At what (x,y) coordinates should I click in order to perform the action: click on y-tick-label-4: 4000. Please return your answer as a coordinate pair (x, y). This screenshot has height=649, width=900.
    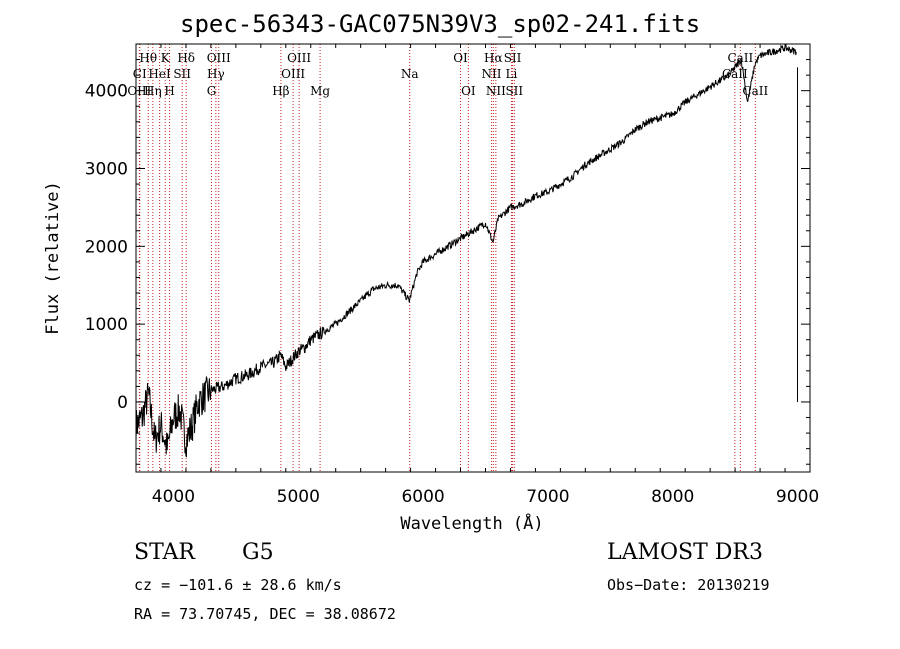
    Looking at the image, I should click on (106, 92).